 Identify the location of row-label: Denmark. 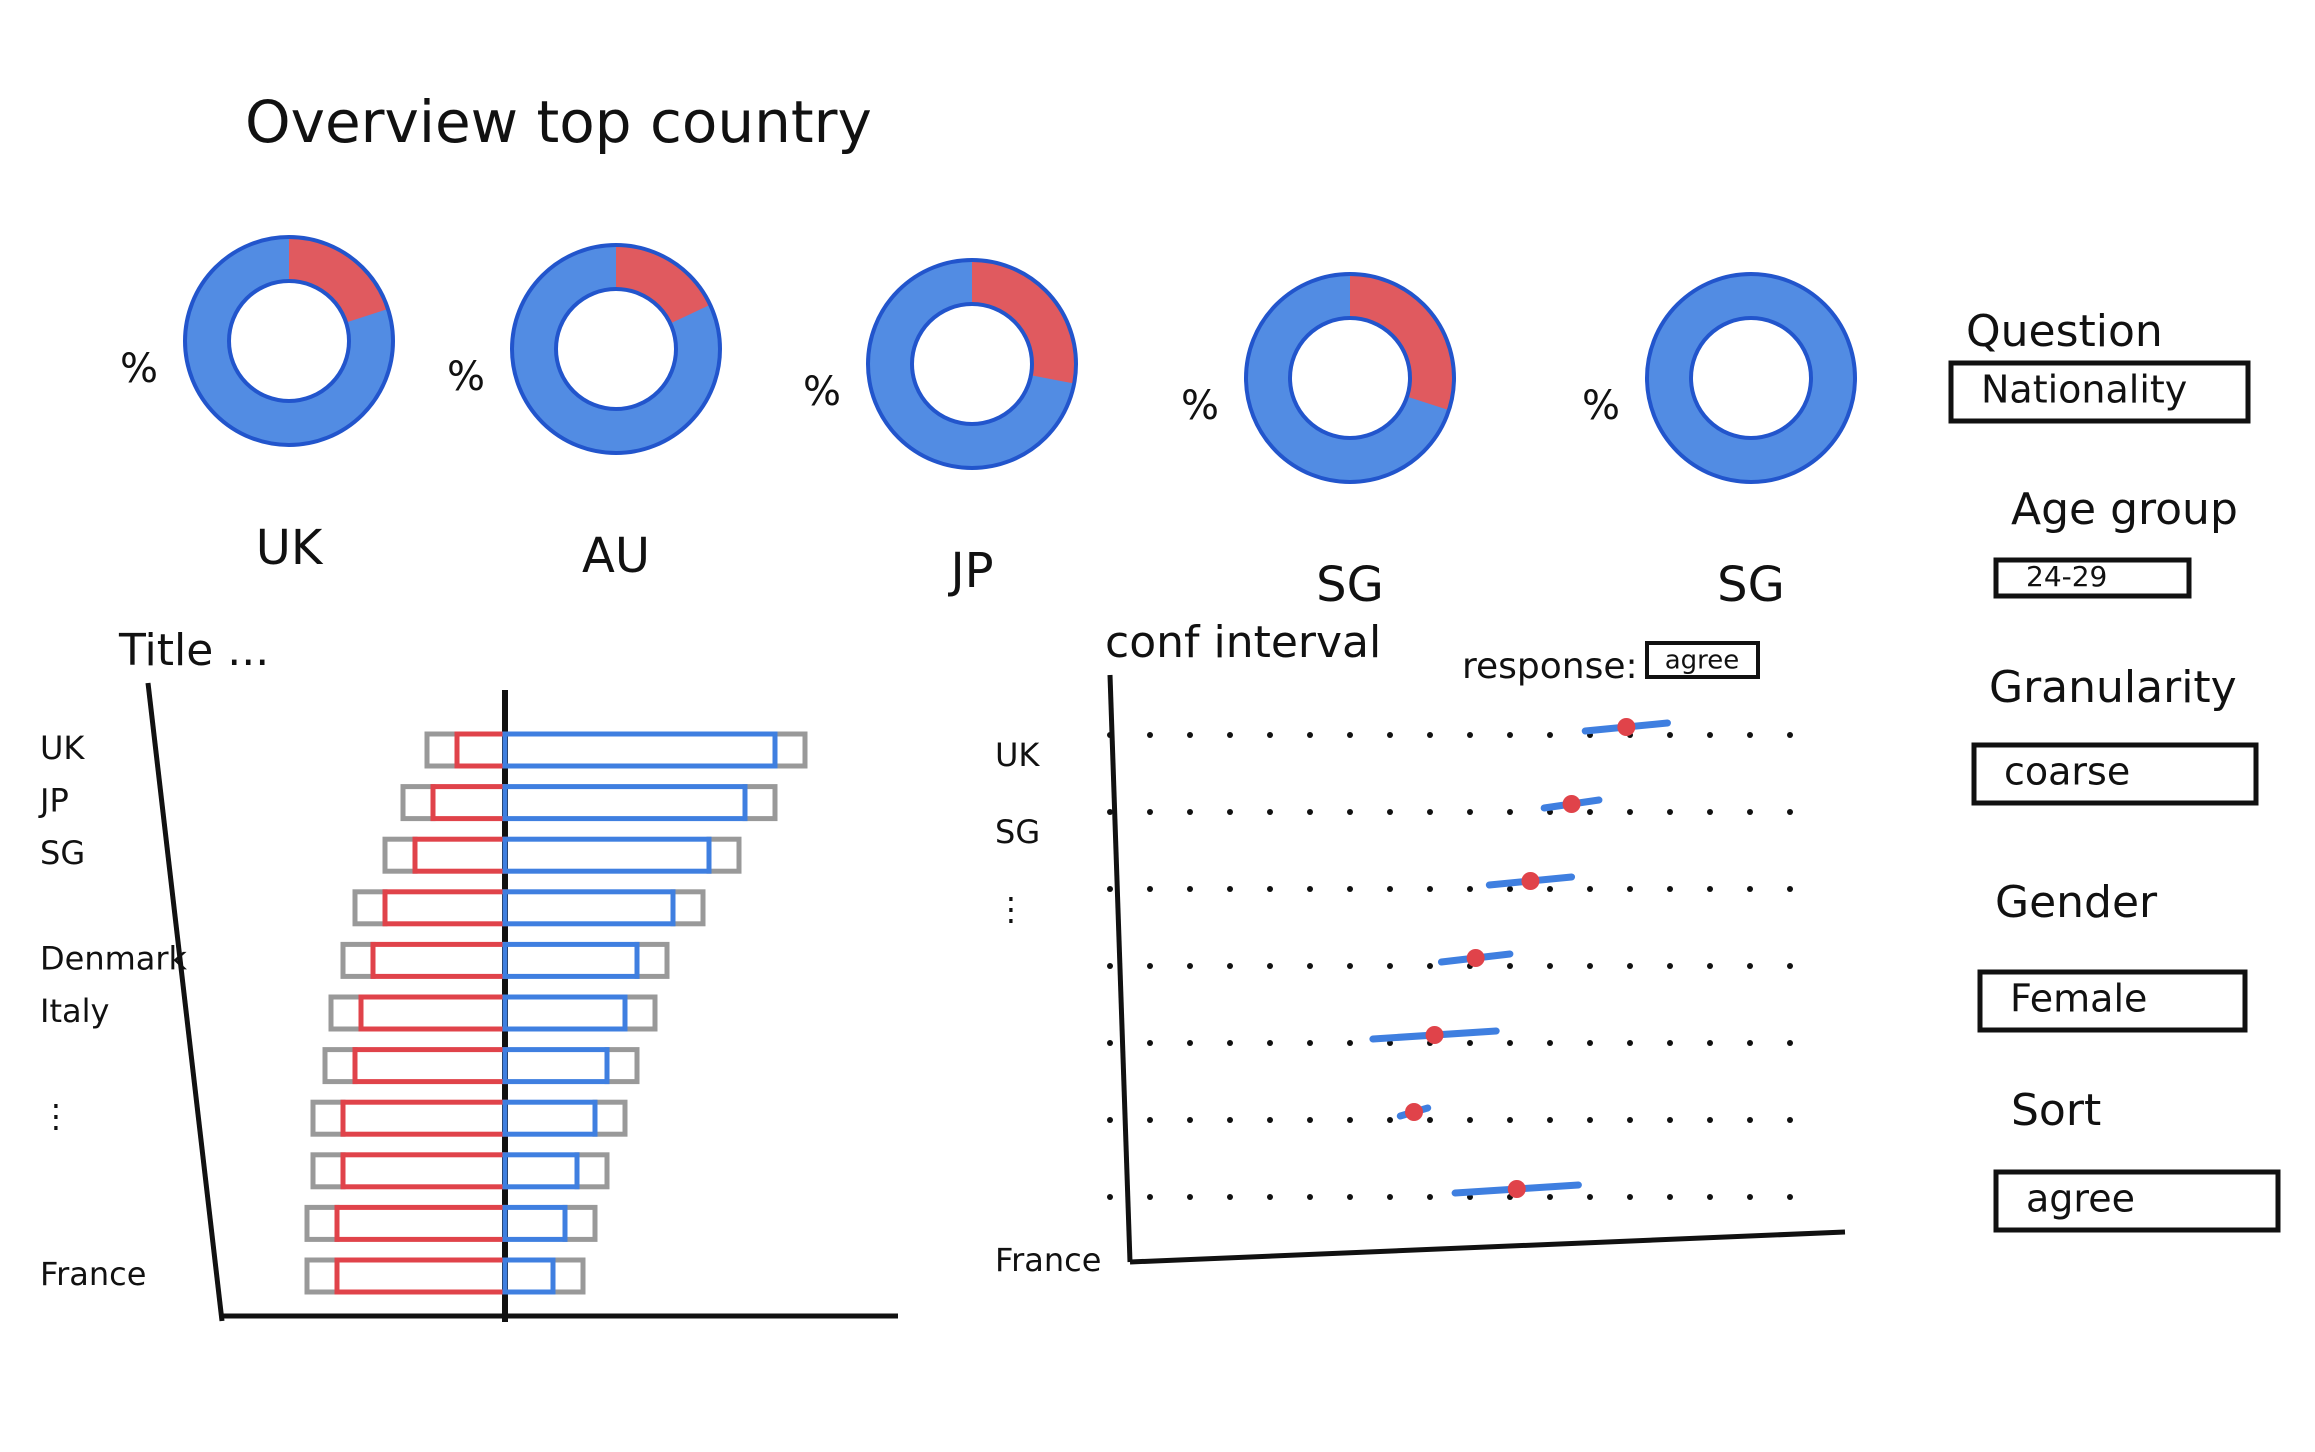
(114, 958).